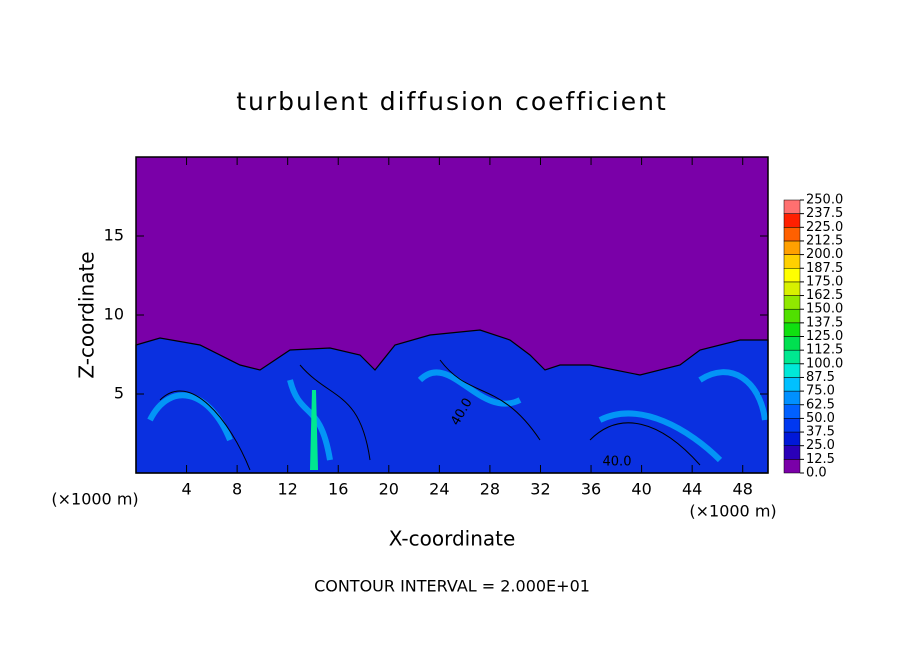 Image resolution: width=904 pixels, height=654 pixels. What do you see at coordinates (452, 586) in the screenshot?
I see `footnote: CONTOUR INTERVAL = 2.000E+01` at bounding box center [452, 586].